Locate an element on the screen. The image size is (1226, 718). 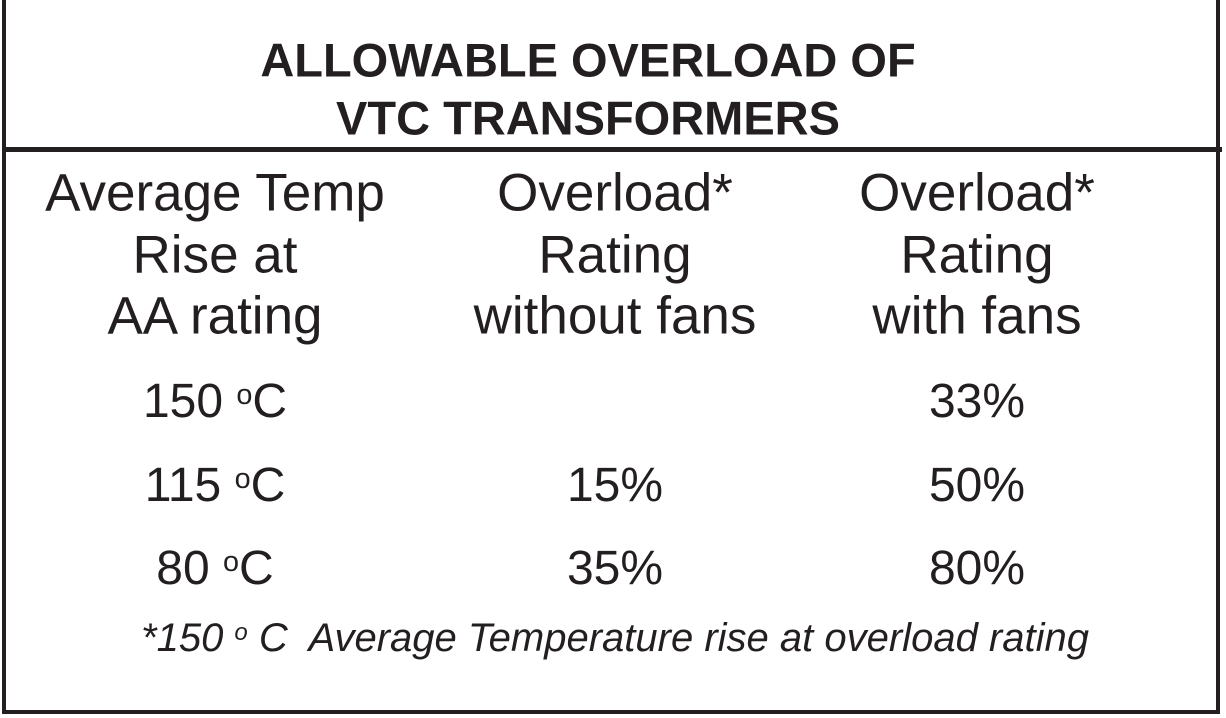
row-3-temp: 80 oC is located at coordinates (215, 568).